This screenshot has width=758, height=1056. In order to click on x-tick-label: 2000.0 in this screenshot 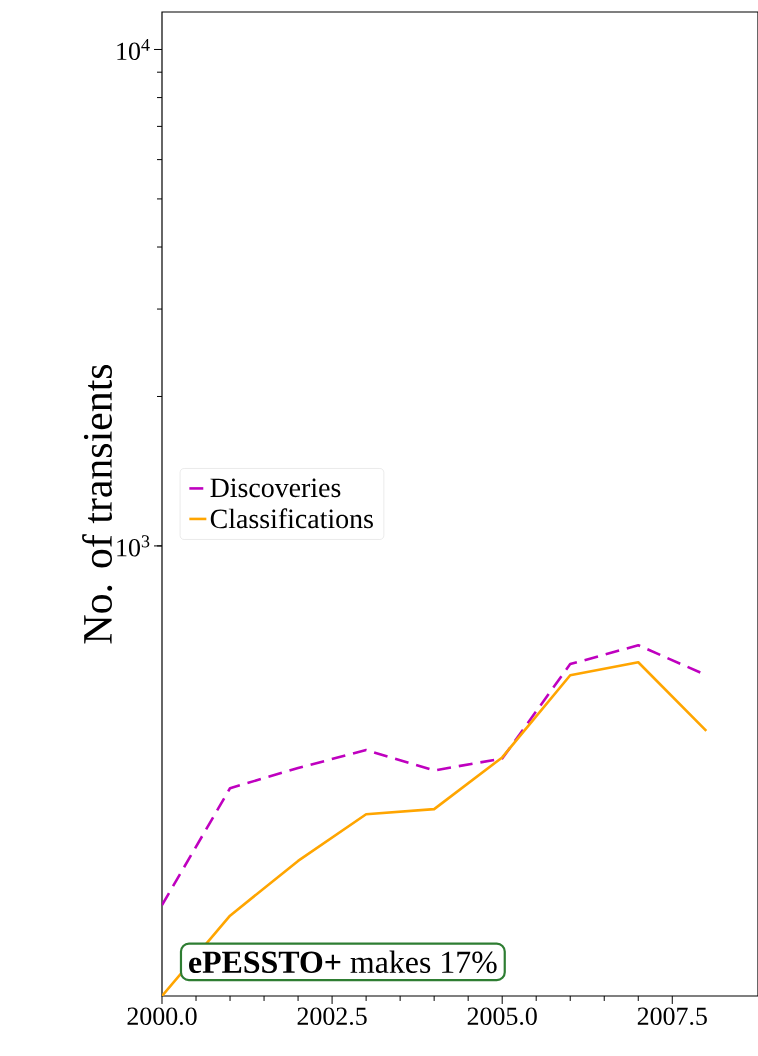, I will do `click(162, 1016)`.